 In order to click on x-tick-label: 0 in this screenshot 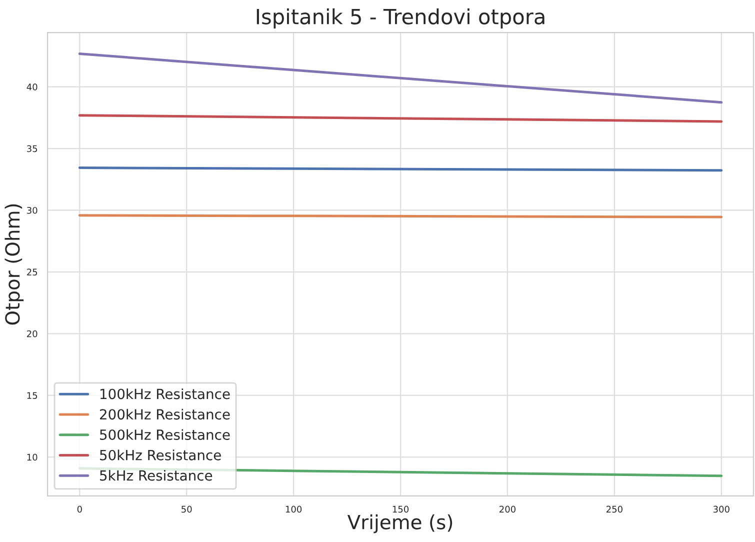, I will do `click(79, 509)`.